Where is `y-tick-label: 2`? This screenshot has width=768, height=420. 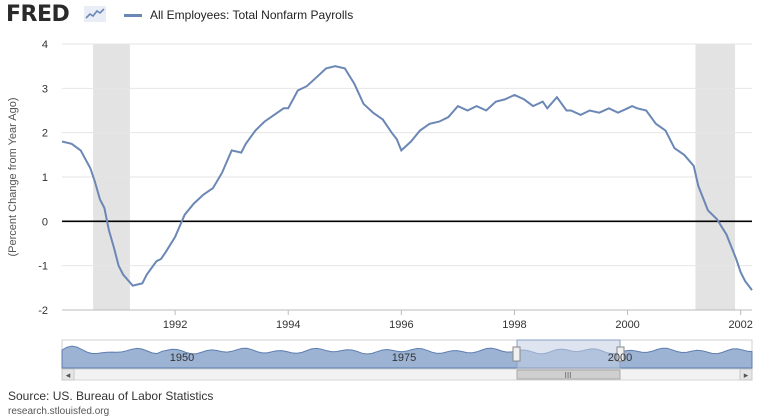
y-tick-label: 2 is located at coordinates (45, 134).